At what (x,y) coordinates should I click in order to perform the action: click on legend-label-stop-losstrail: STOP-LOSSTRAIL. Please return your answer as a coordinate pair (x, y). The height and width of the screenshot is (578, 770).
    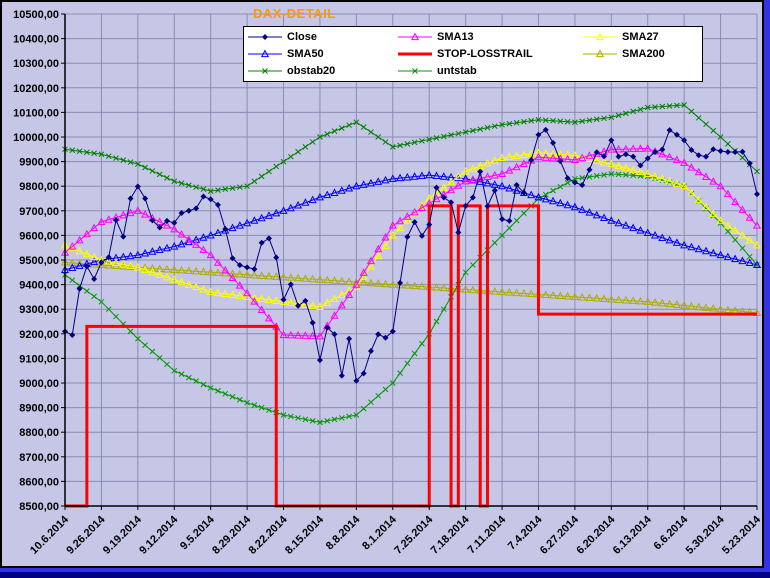
    Looking at the image, I should click on (485, 53).